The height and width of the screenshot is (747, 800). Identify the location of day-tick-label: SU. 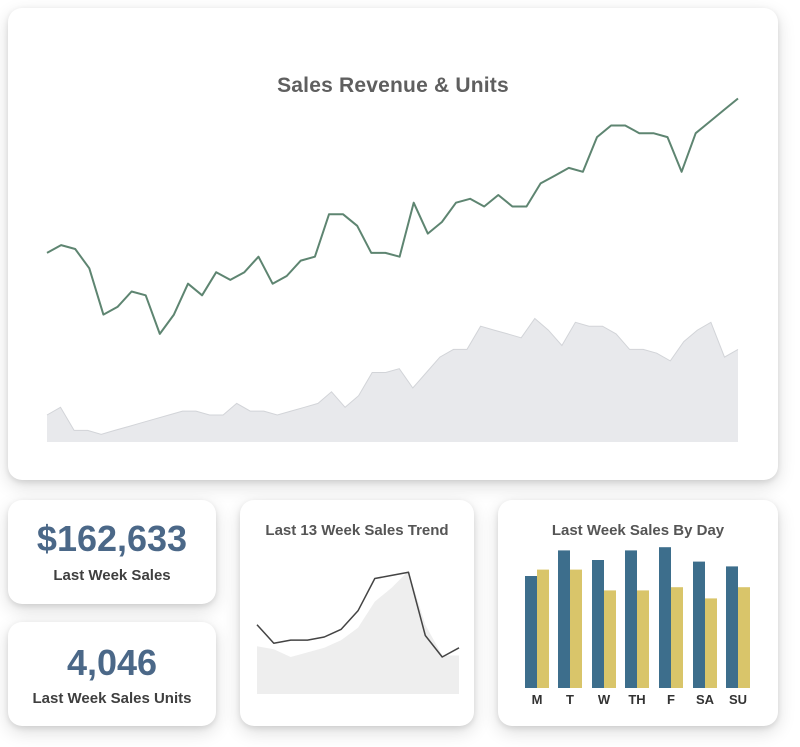
(738, 699).